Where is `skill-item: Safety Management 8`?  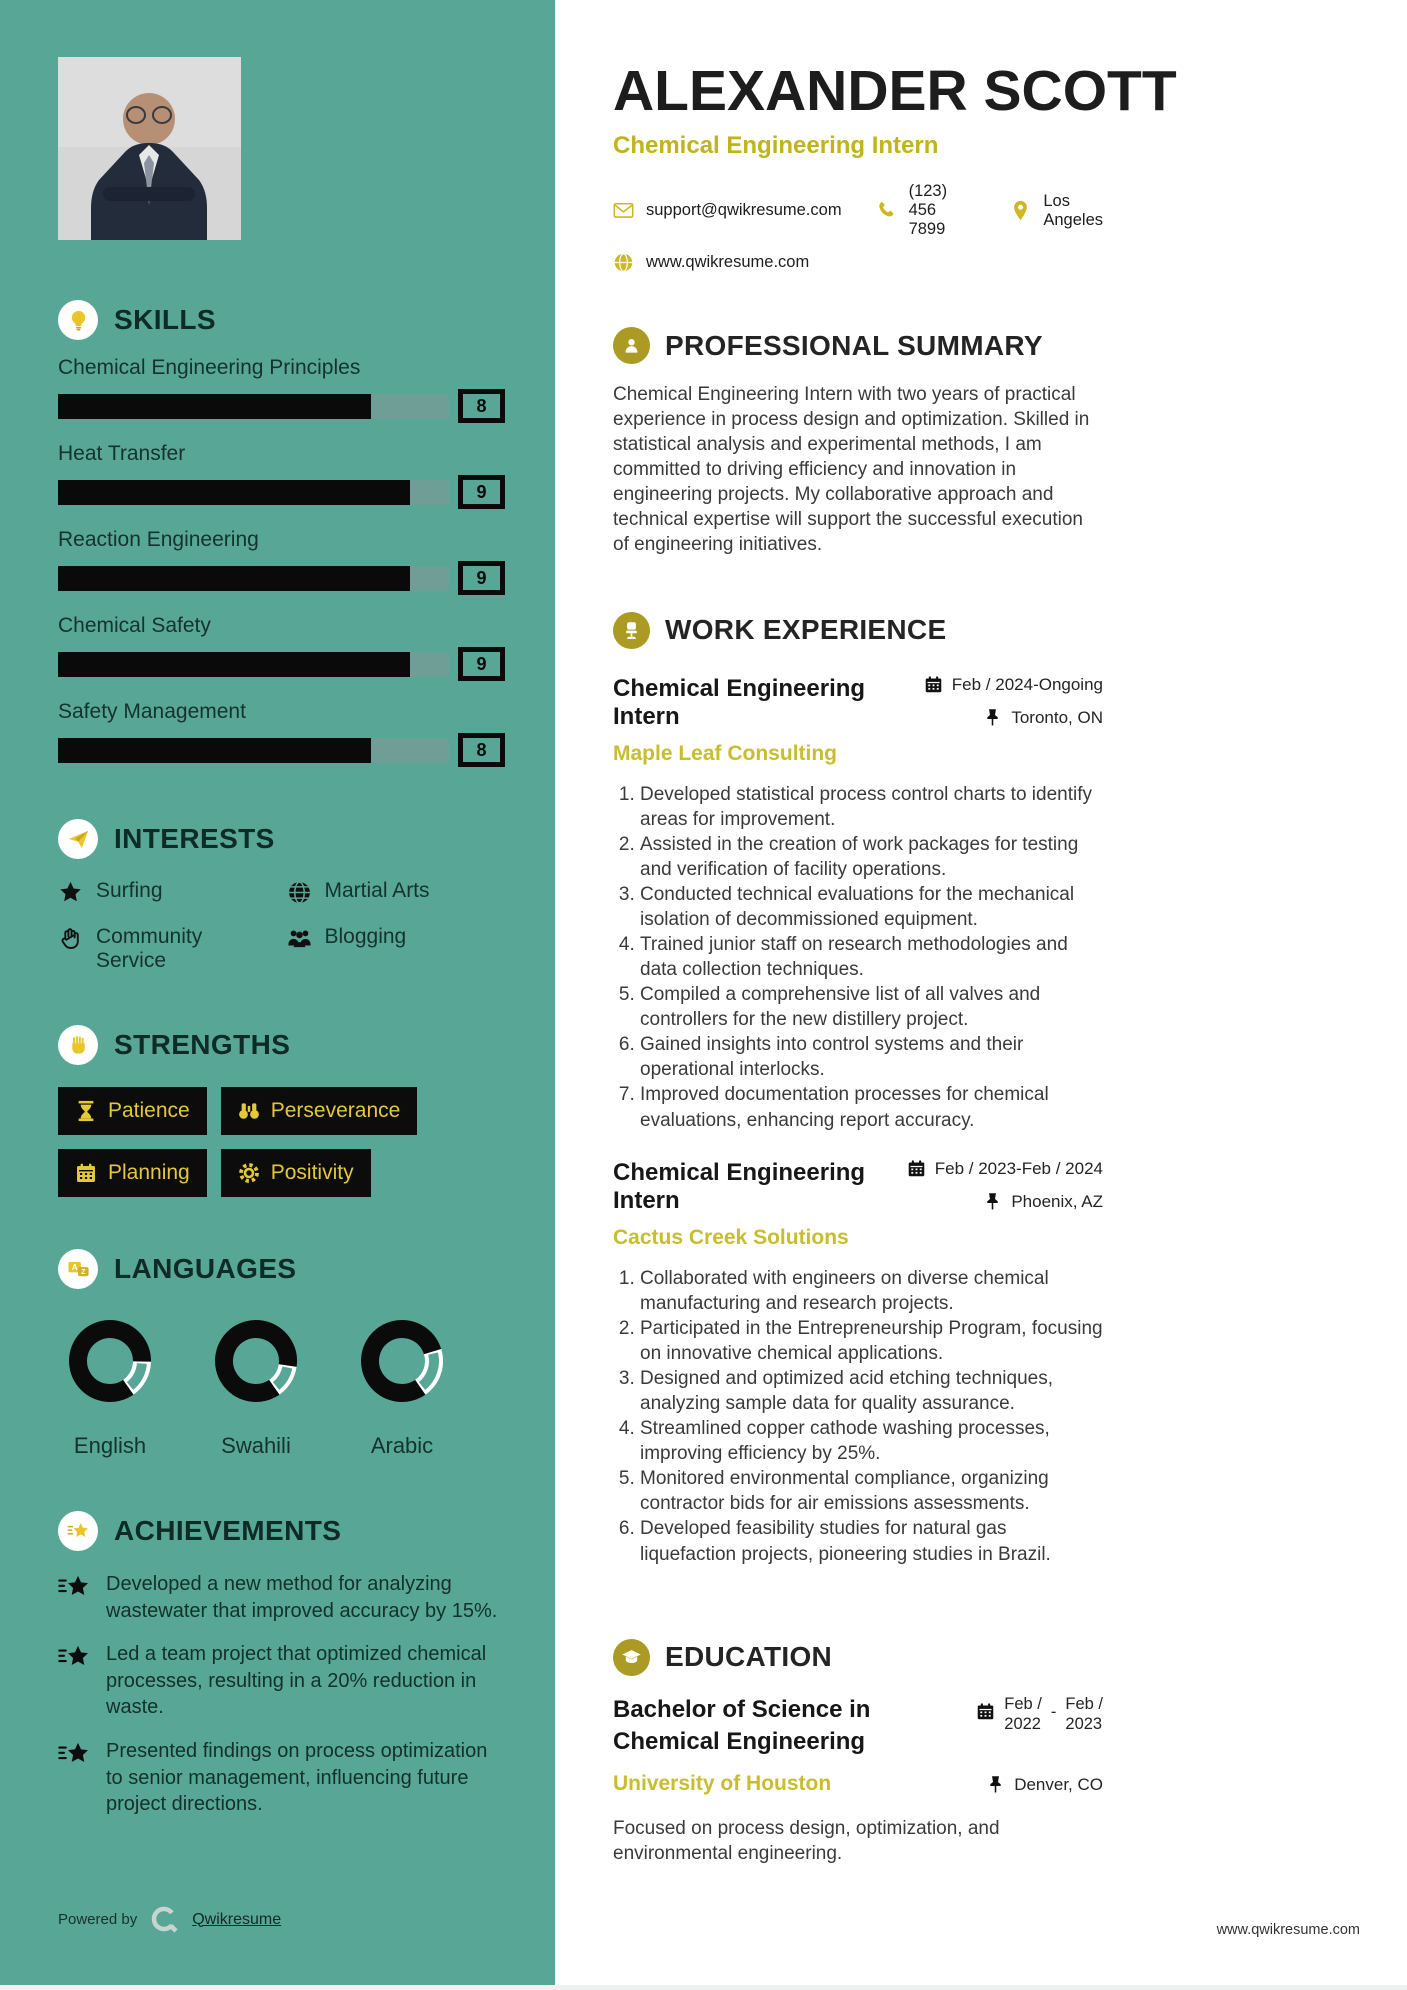
skill-item: Safety Management 8 is located at coordinates (281, 733).